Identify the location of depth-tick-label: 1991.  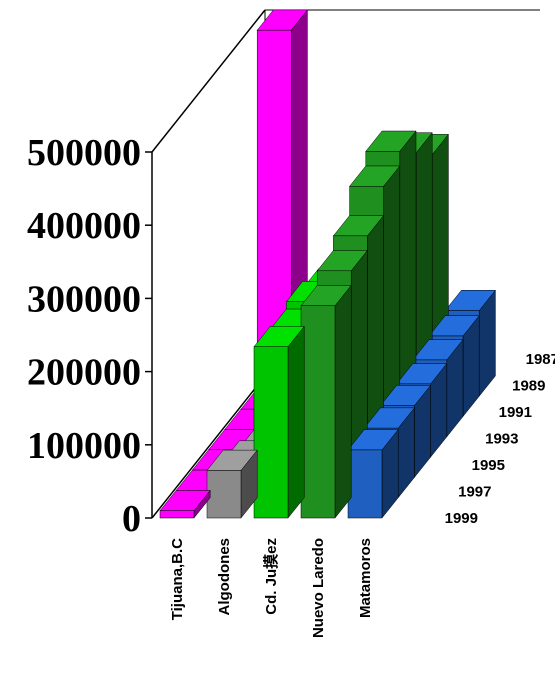
(515, 412).